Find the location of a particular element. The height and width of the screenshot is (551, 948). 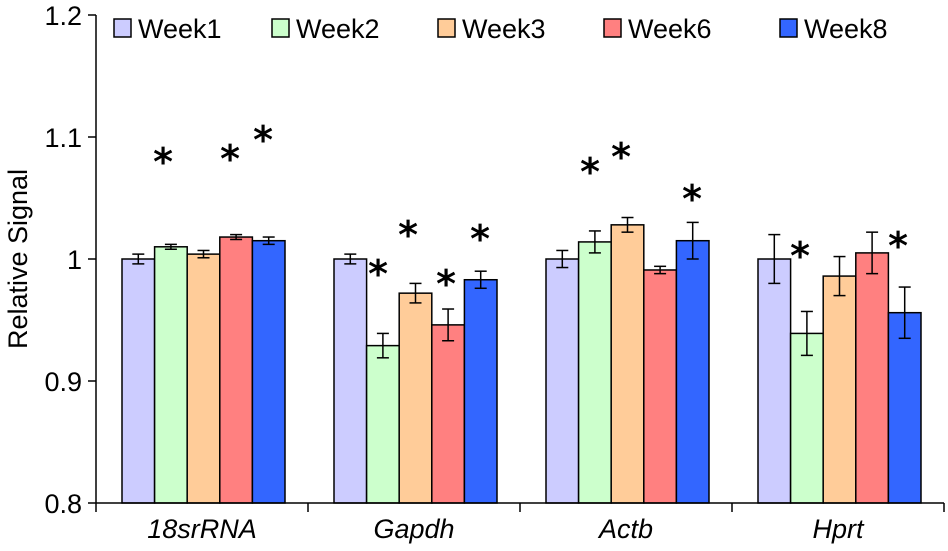

y-tick-label: 1.2 is located at coordinates (63, 16).